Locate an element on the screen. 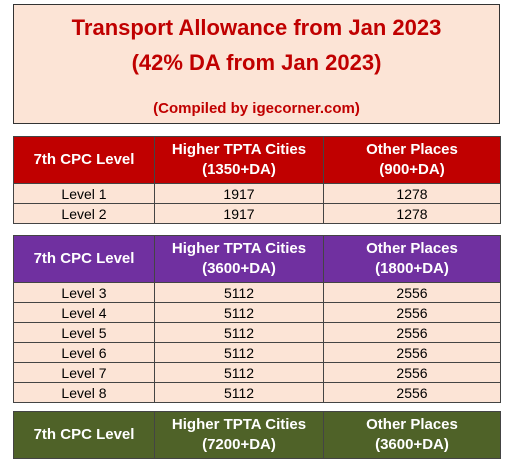 The image size is (517, 462). table-row: Level 1 1917 1278 is located at coordinates (257, 193).